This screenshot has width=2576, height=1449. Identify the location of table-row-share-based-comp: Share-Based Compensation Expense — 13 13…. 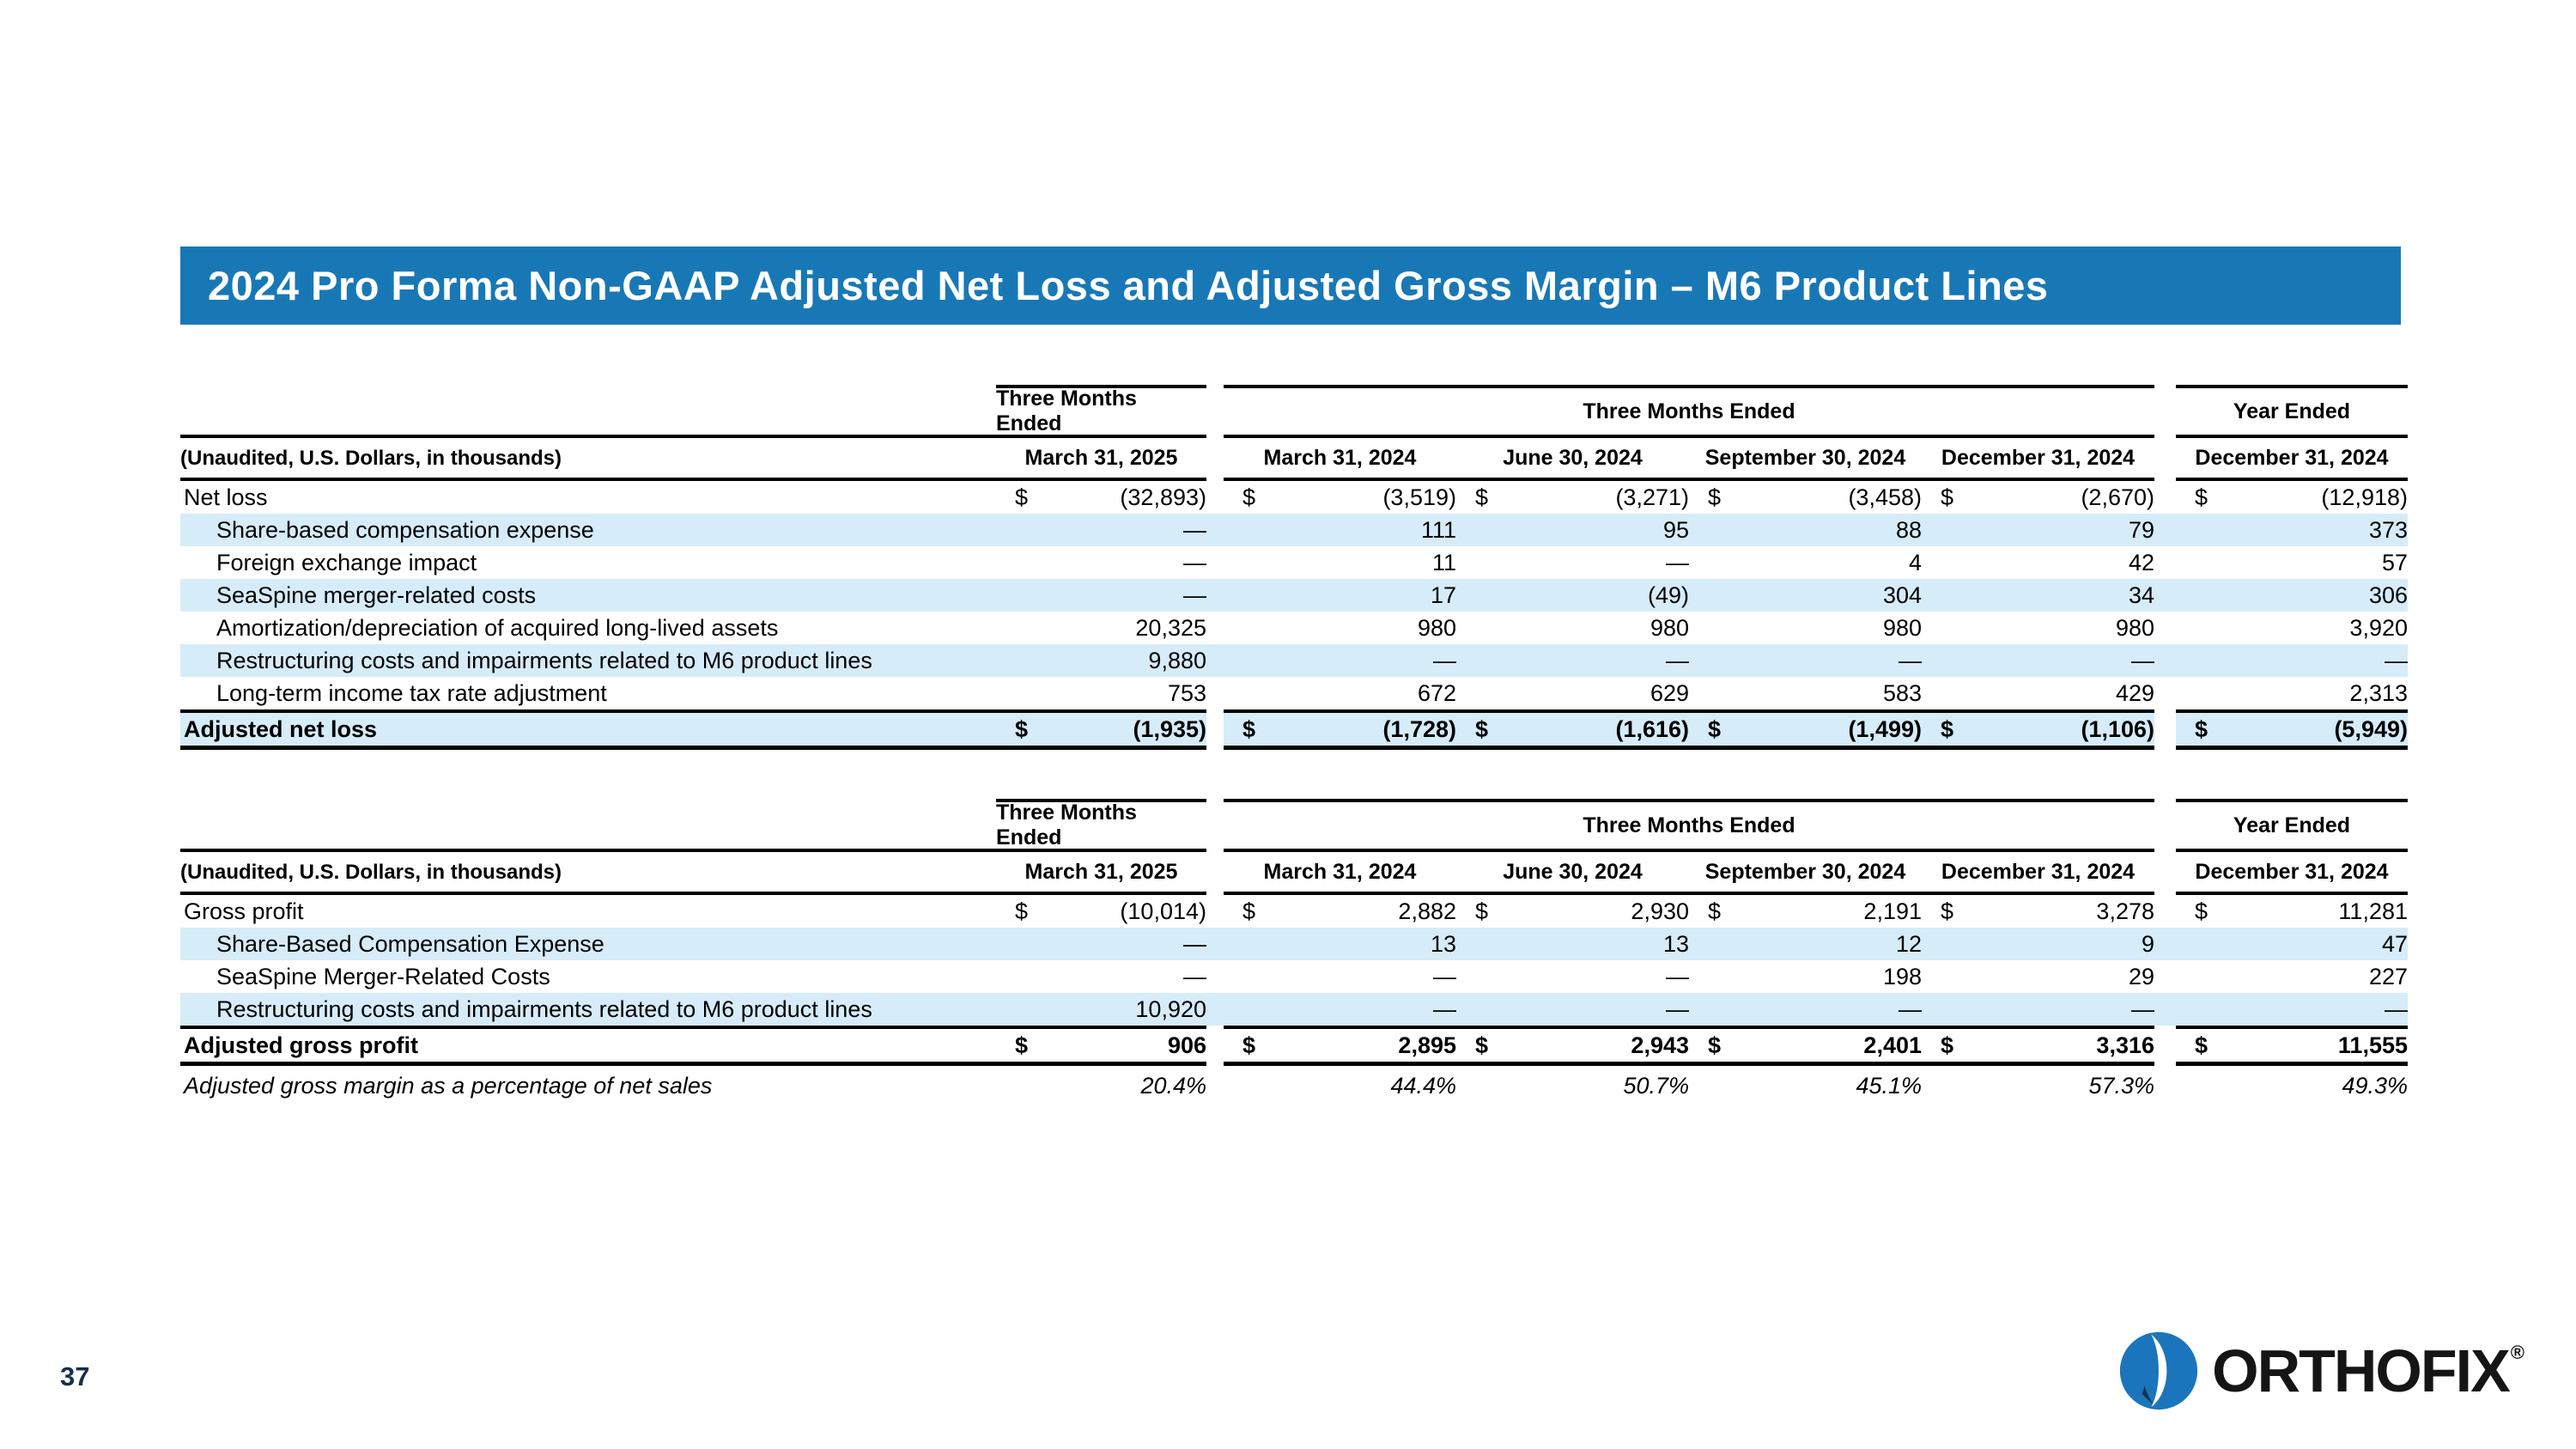
(1294, 944).